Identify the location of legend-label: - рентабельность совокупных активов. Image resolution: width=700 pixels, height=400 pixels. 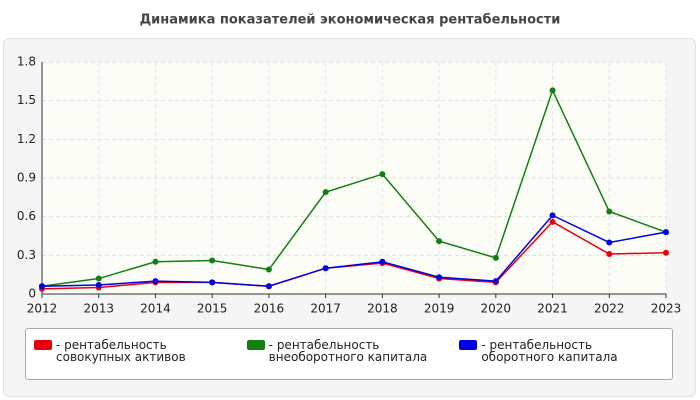
(121, 351).